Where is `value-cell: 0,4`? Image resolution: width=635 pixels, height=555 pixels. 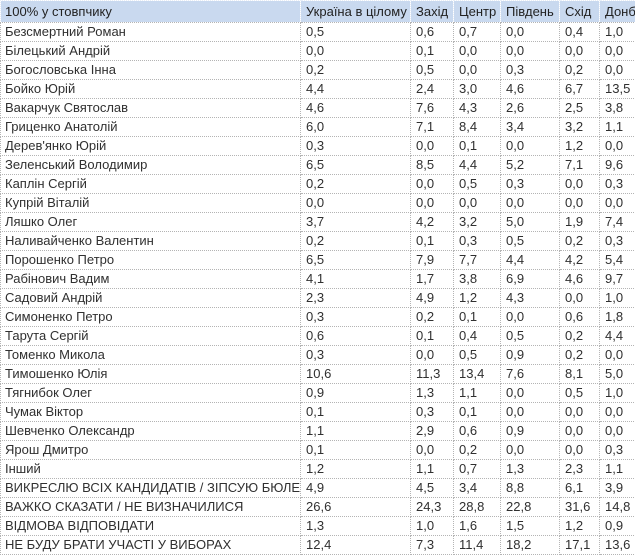
value-cell: 0,4 is located at coordinates (580, 32).